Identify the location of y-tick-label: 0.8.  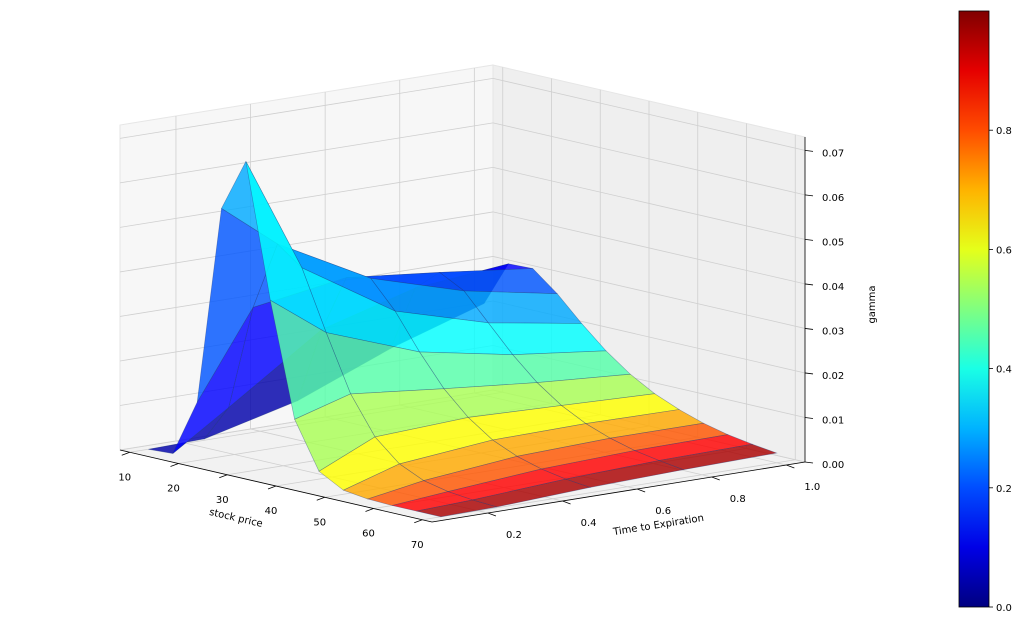
(738, 499).